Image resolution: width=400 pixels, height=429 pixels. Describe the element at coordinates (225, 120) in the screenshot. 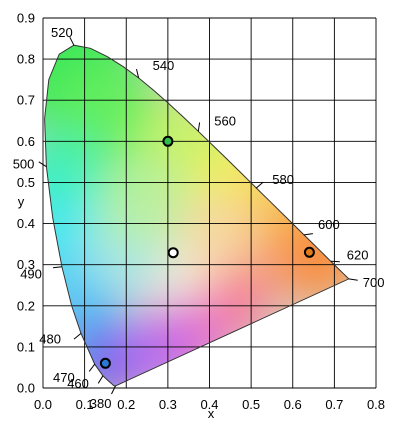

I see `wavelength-label-560: 560` at that location.